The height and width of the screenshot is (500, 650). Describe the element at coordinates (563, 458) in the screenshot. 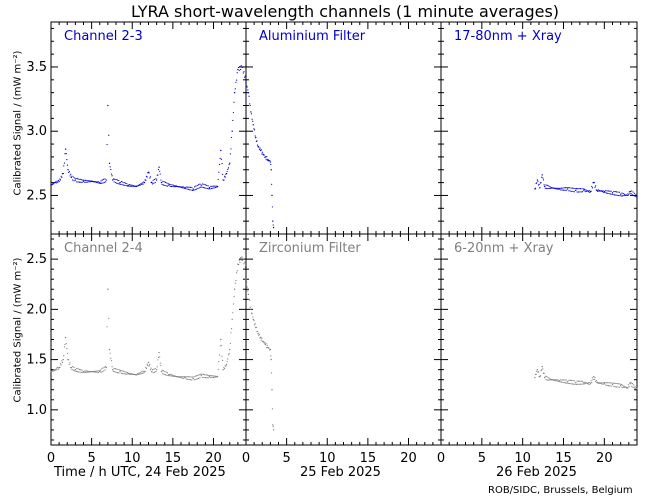

I see `x-tick-label: 15` at that location.